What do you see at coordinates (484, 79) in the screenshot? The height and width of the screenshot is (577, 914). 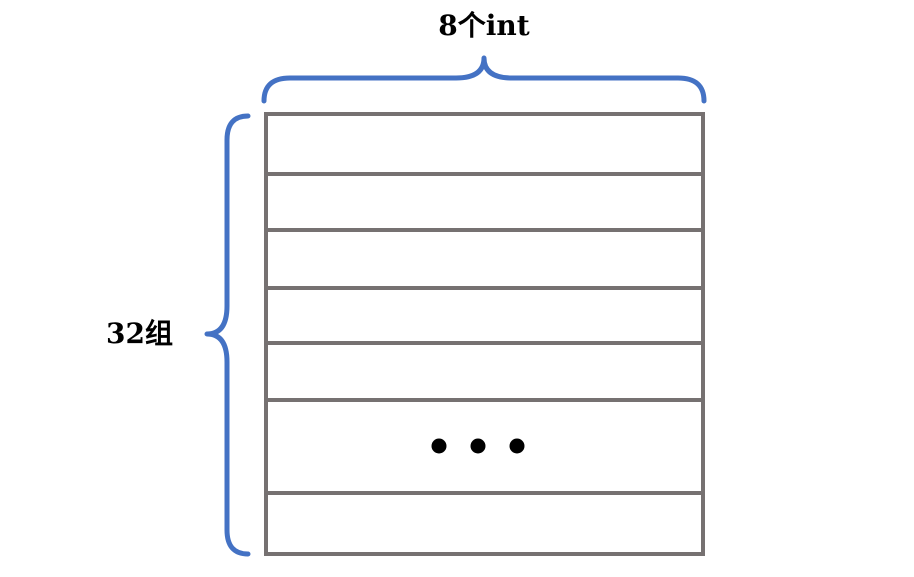 I see `top-brace` at bounding box center [484, 79].